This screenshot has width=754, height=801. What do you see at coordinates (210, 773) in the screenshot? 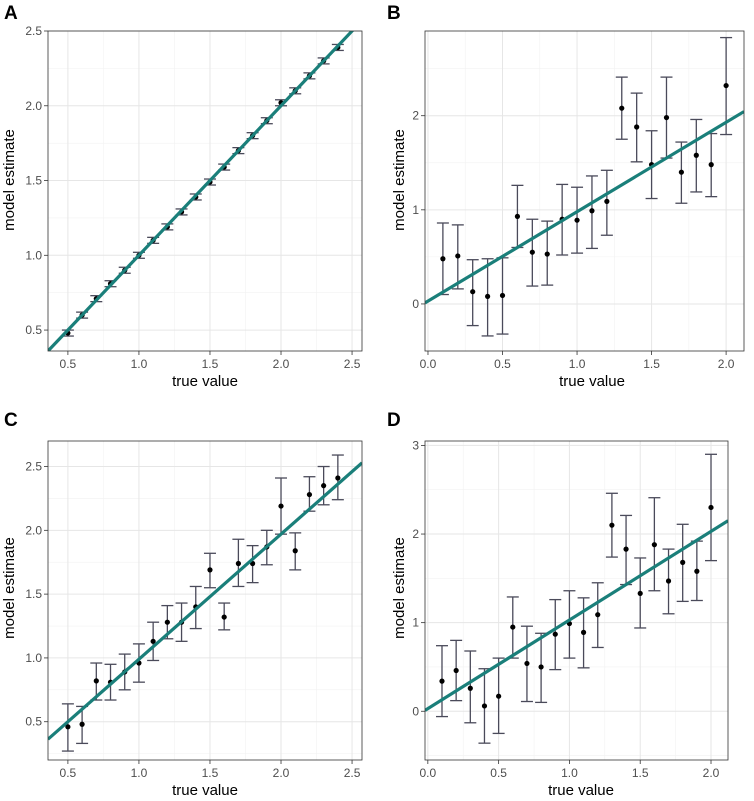
I see `panel-c-x-tick-label: 1.5` at bounding box center [210, 773].